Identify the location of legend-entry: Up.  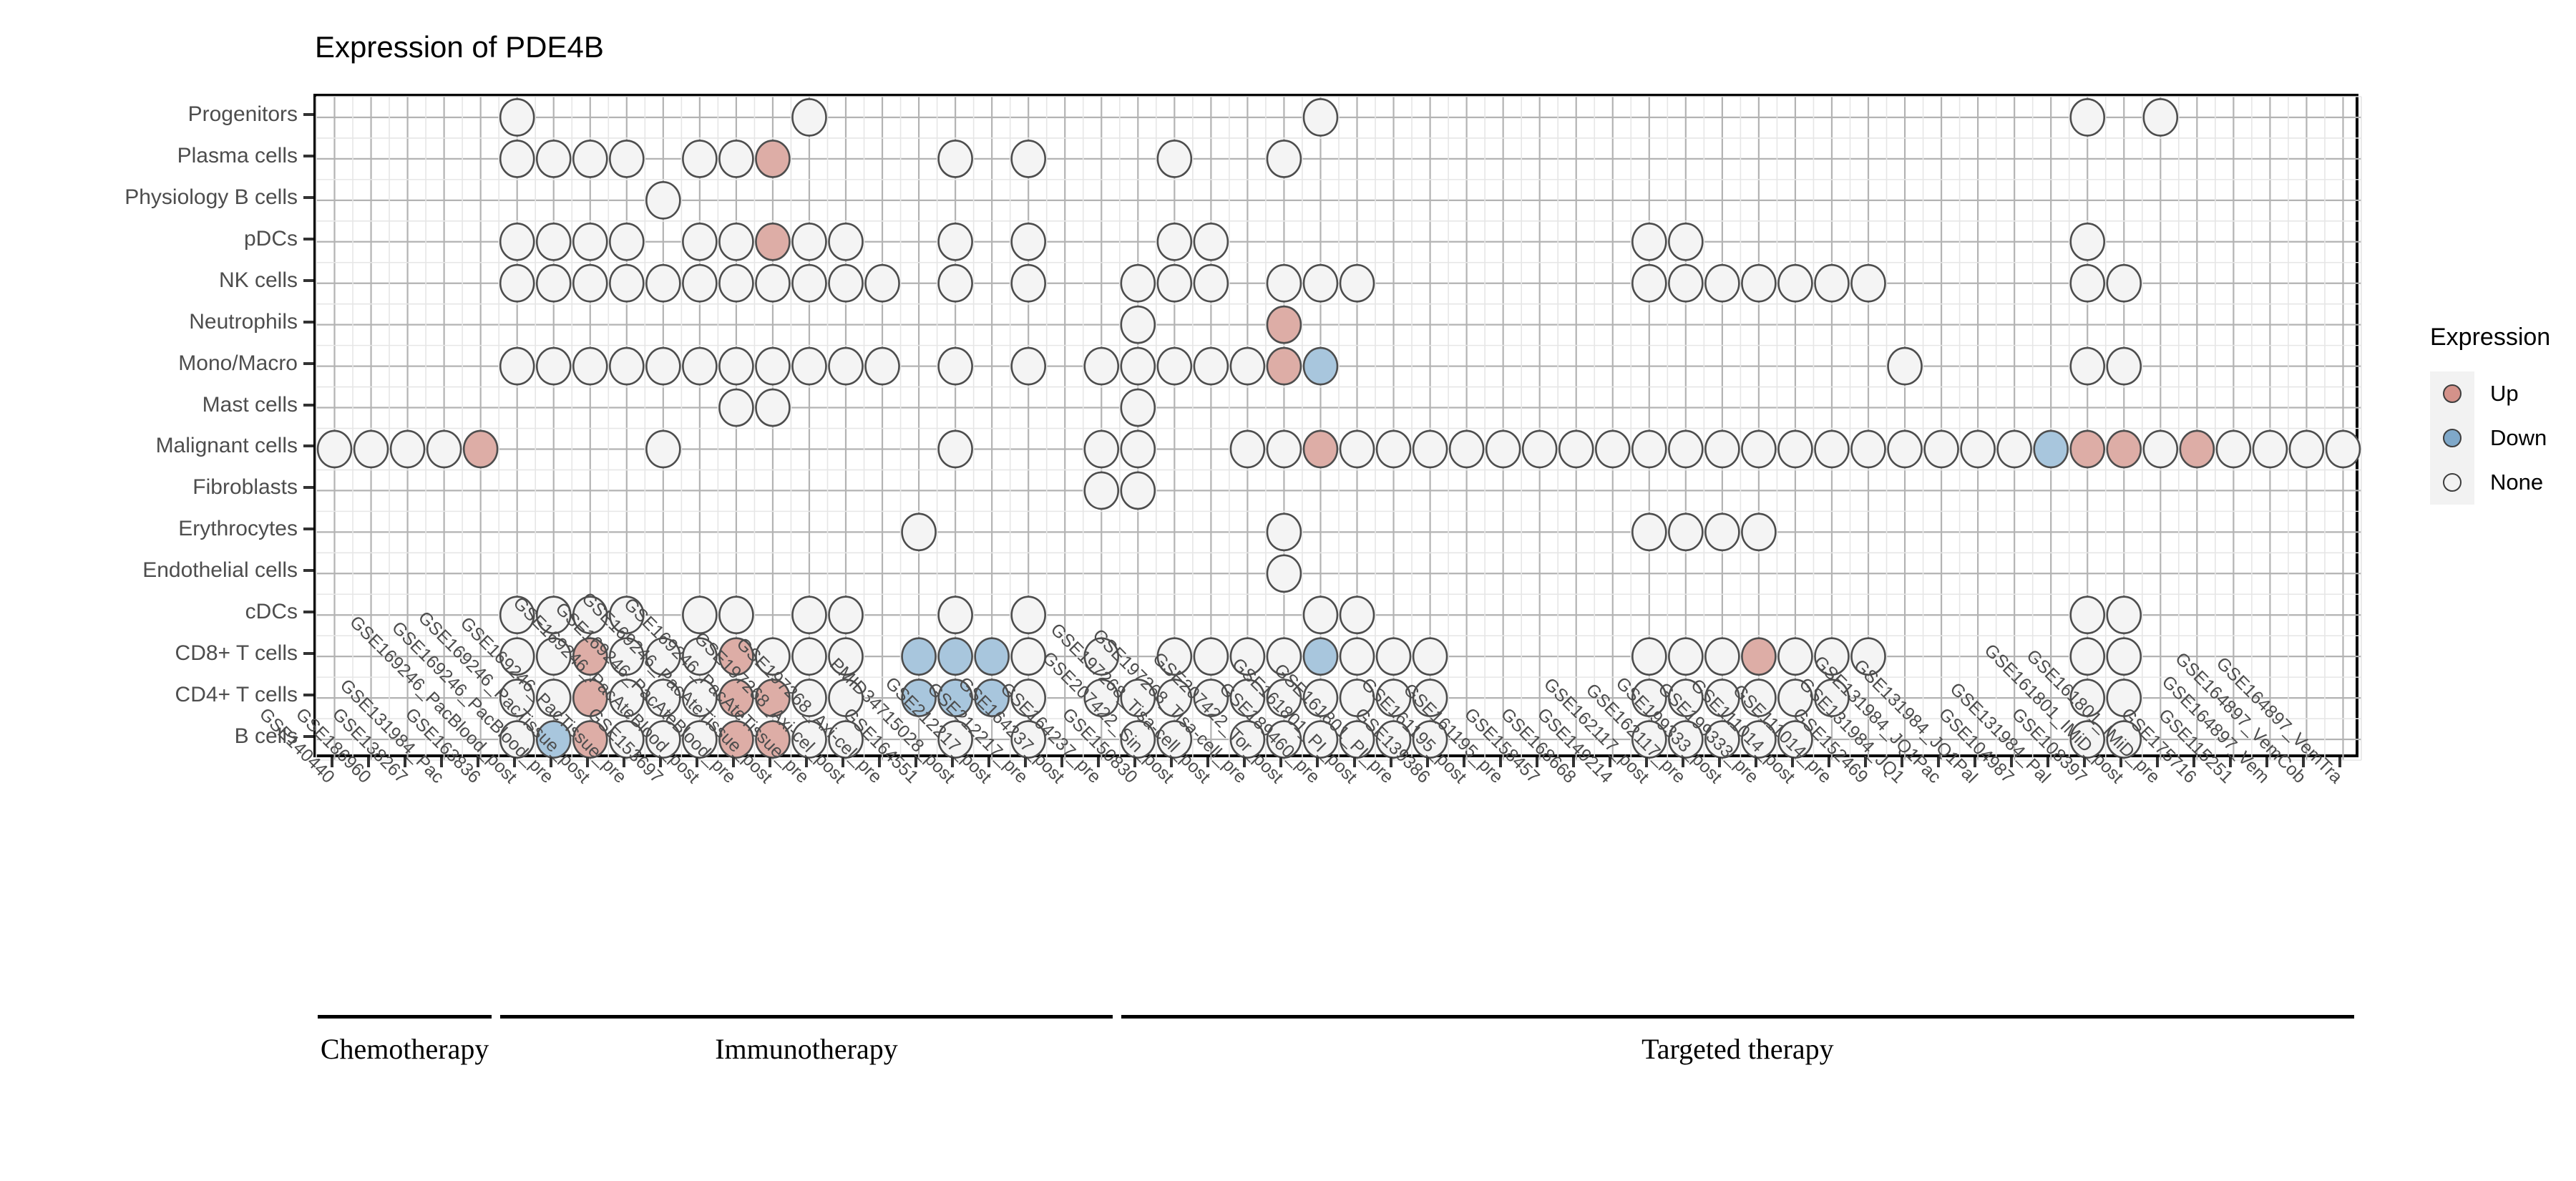
(2490, 393).